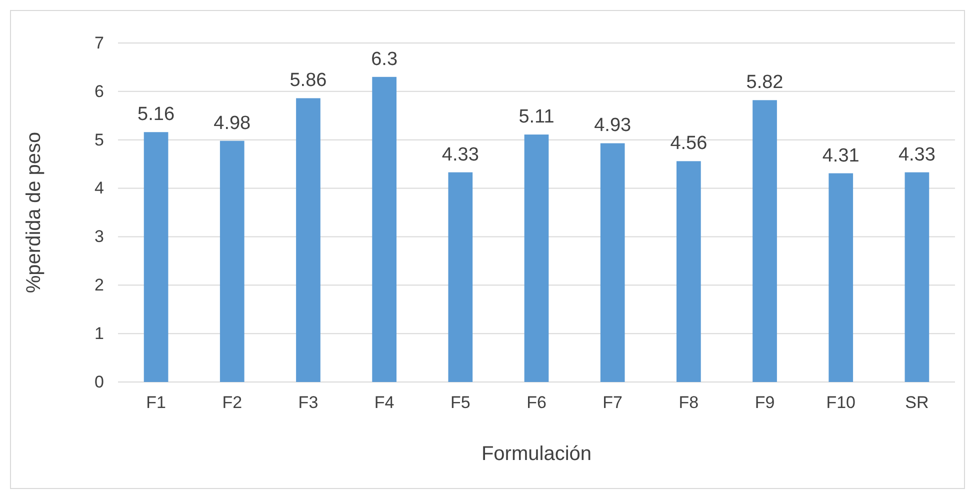 The image size is (968, 495). Describe the element at coordinates (613, 125) in the screenshot. I see `data-label: 4.93` at that location.